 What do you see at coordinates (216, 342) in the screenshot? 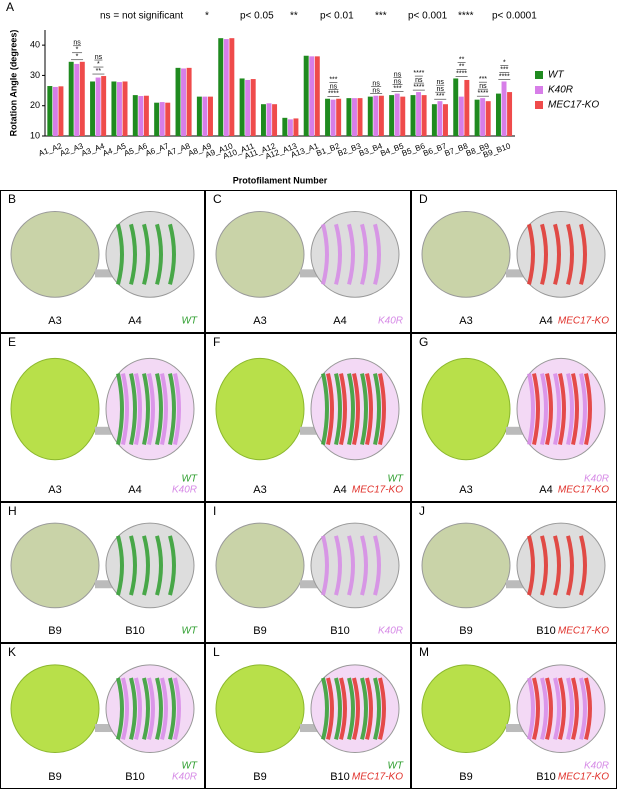
I see `panel-letter: F` at bounding box center [216, 342].